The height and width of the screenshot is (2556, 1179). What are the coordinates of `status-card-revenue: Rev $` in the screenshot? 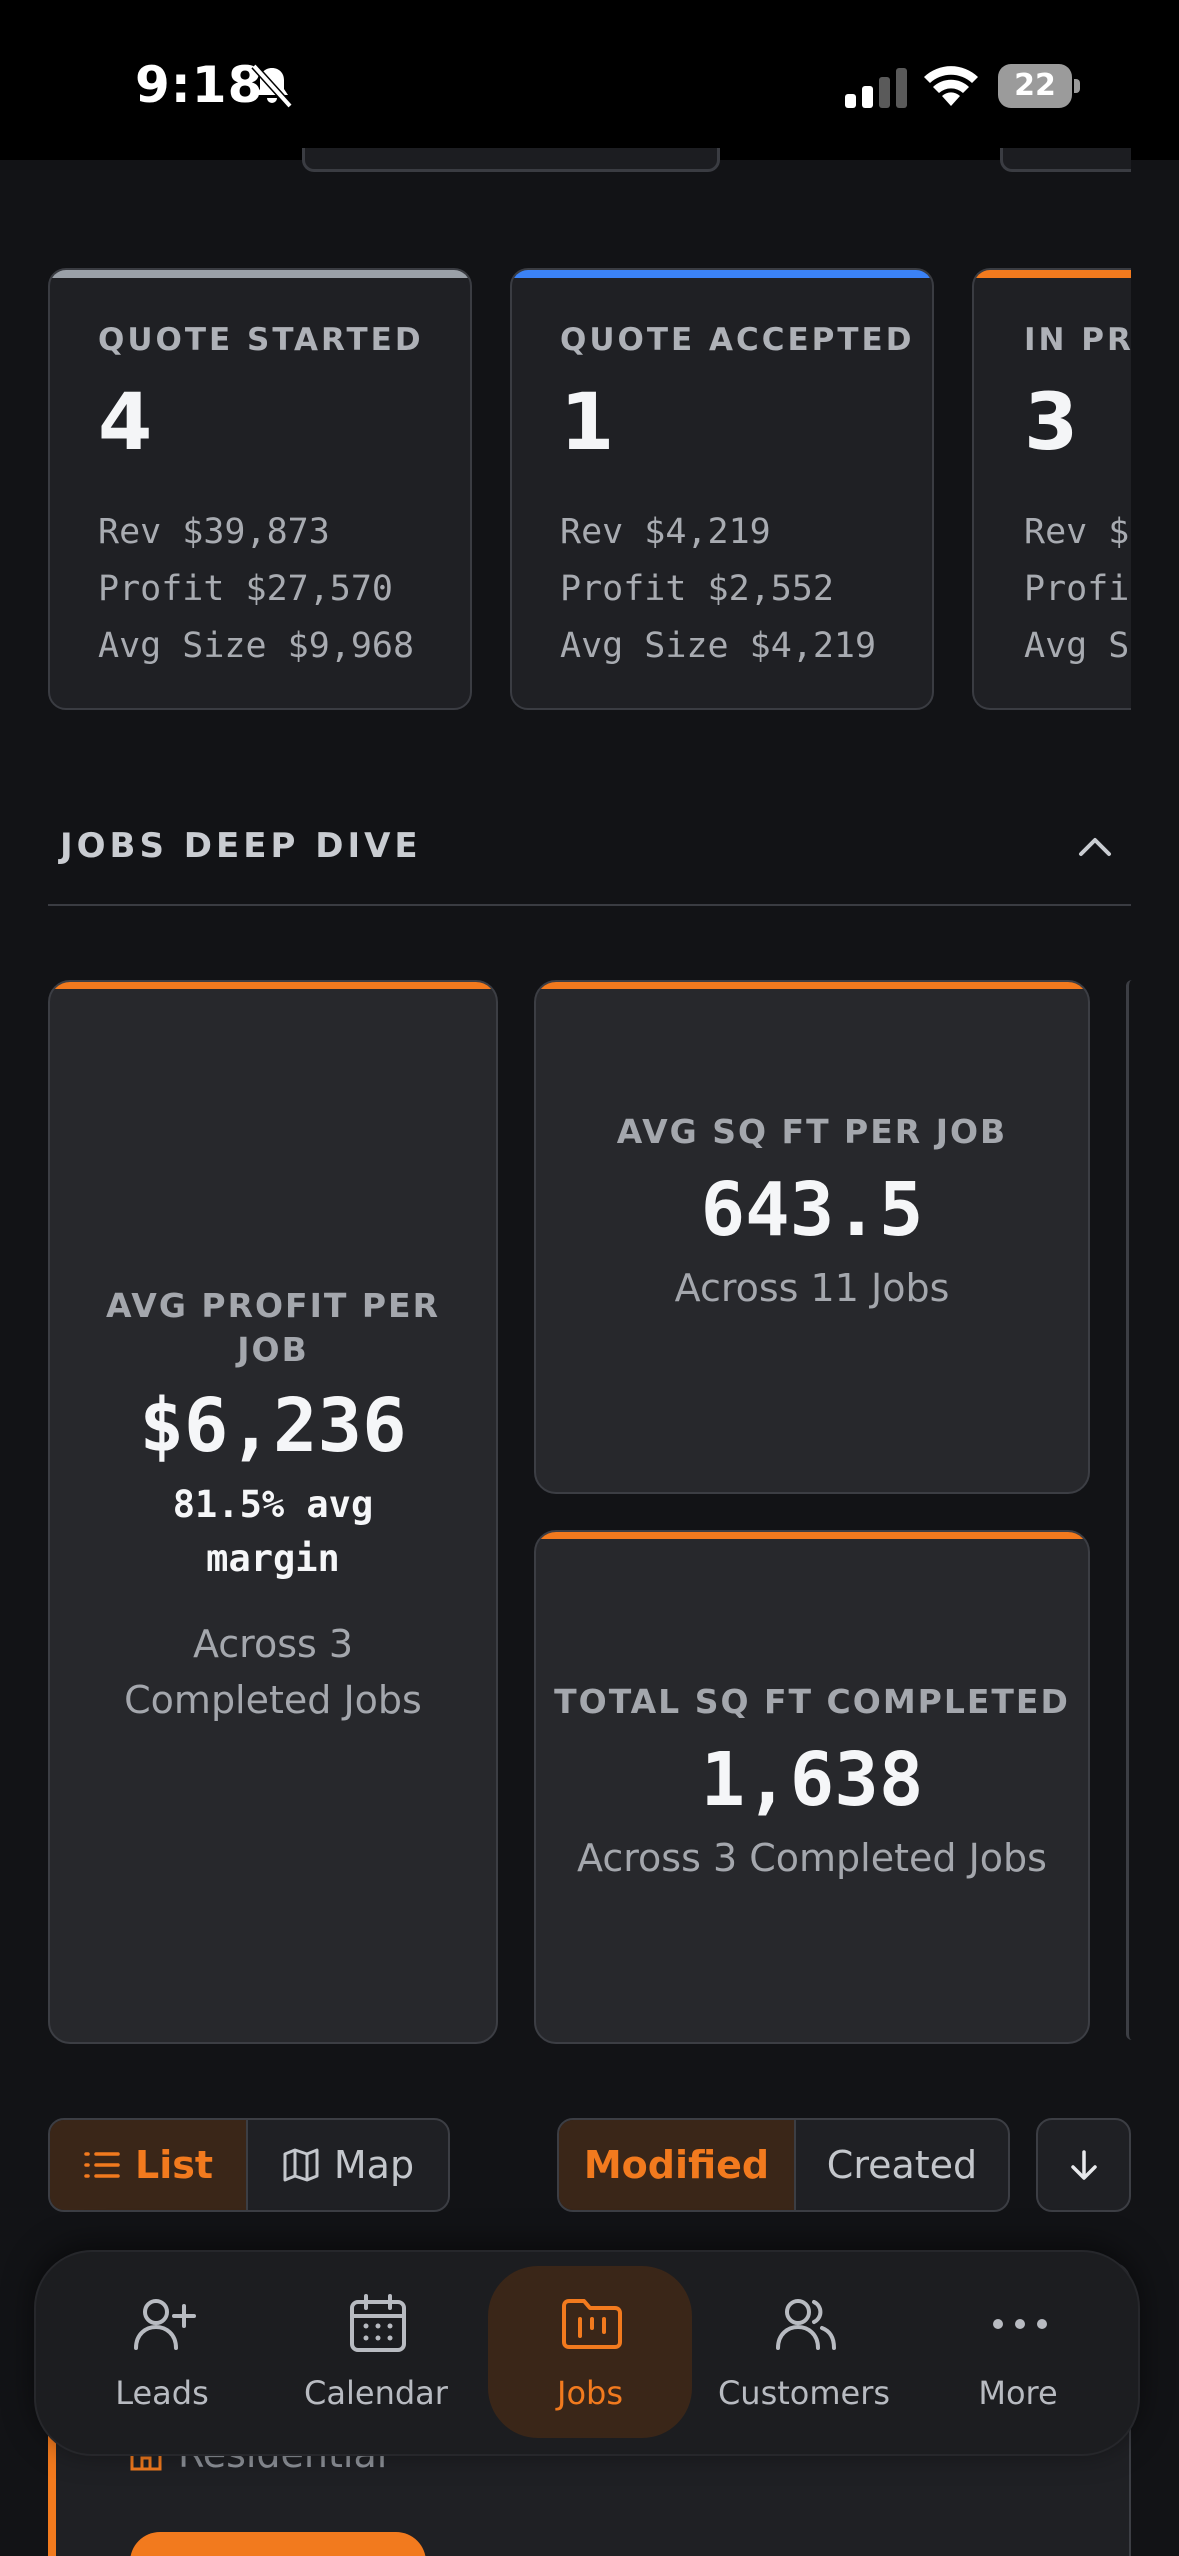 It's located at (1077, 532).